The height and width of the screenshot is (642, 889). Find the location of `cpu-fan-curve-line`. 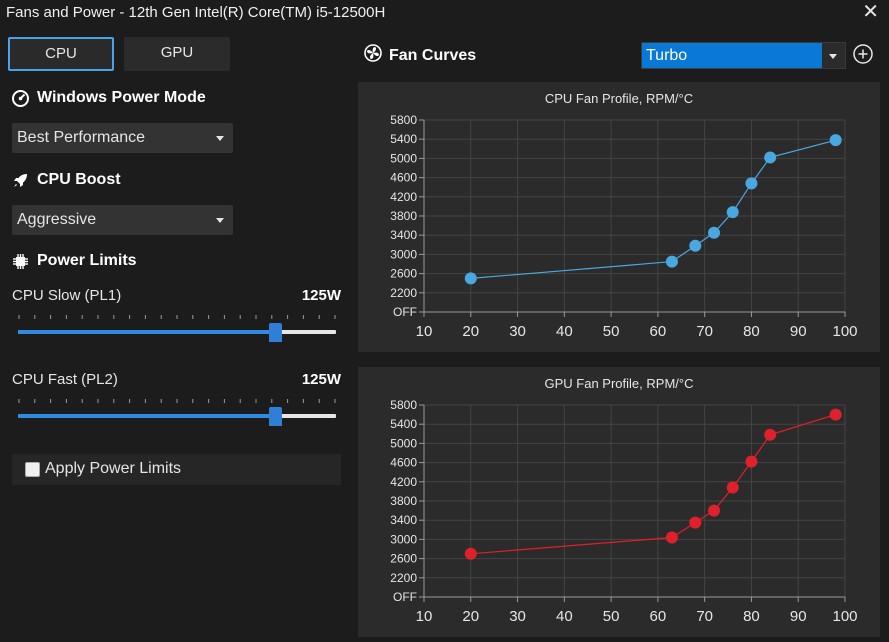

cpu-fan-curve-line is located at coordinates (653, 209).